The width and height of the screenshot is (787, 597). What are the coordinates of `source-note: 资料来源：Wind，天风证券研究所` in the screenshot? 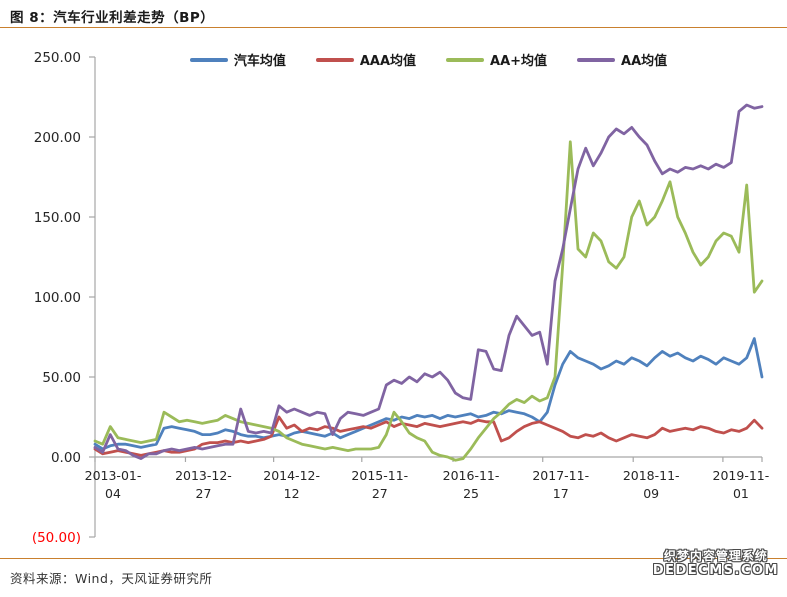 It's located at (111, 578).